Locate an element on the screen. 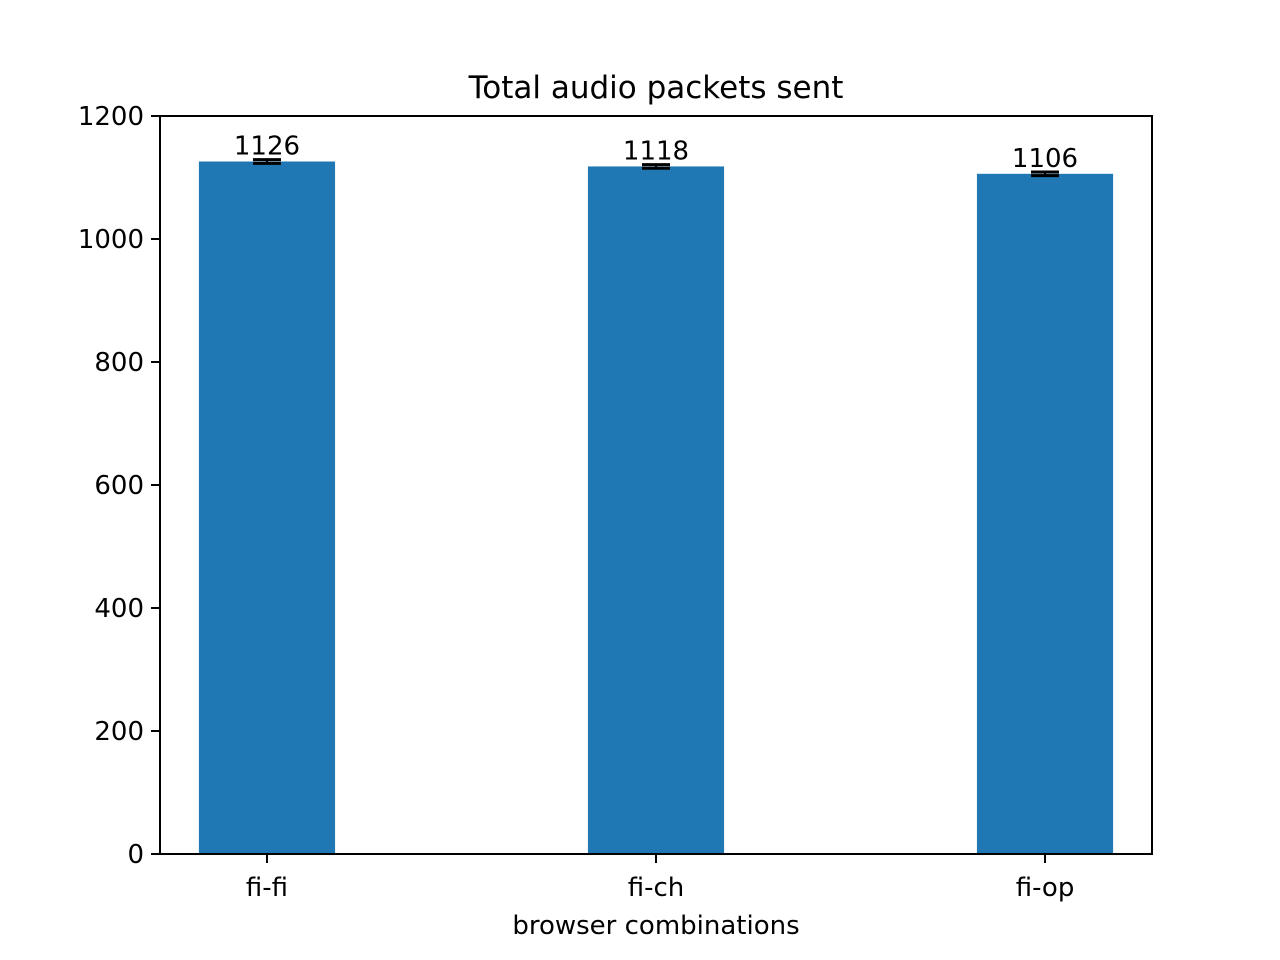 Image resolution: width=1280 pixels, height=960 pixels. y-tick-label-1200: 1200 is located at coordinates (111, 117).